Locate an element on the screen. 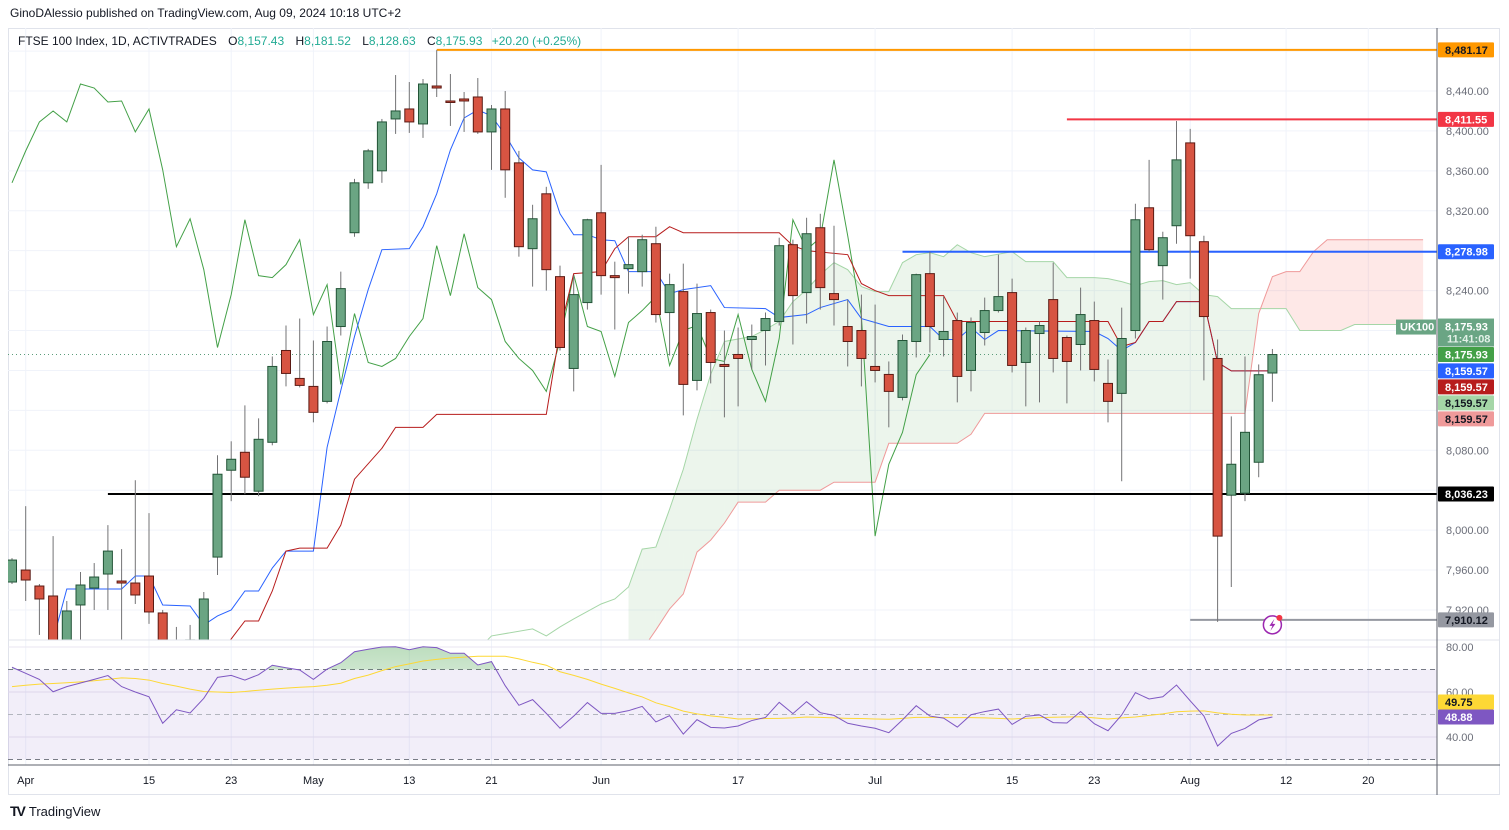 The width and height of the screenshot is (1509, 830). alert-lightning-icon is located at coordinates (1272, 624).